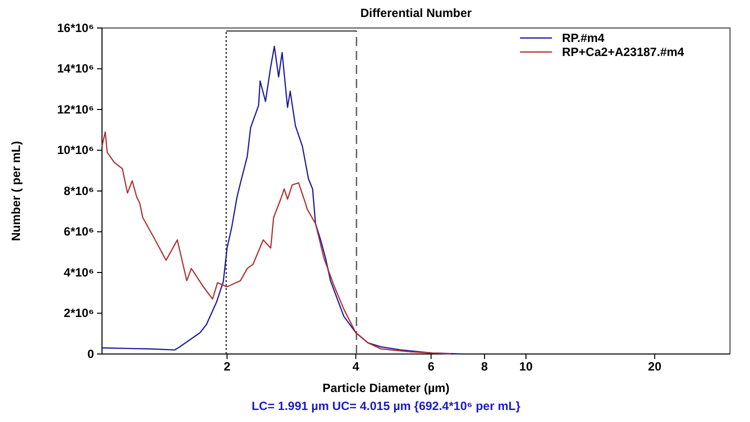 The height and width of the screenshot is (422, 750). Describe the element at coordinates (79, 272) in the screenshot. I see `y-tick-label: 4*10⁶` at that location.